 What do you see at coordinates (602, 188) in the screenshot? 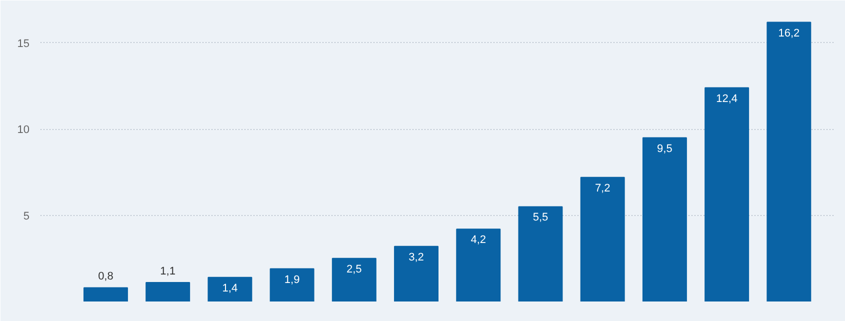
I see `data-label: 7,2` at bounding box center [602, 188].